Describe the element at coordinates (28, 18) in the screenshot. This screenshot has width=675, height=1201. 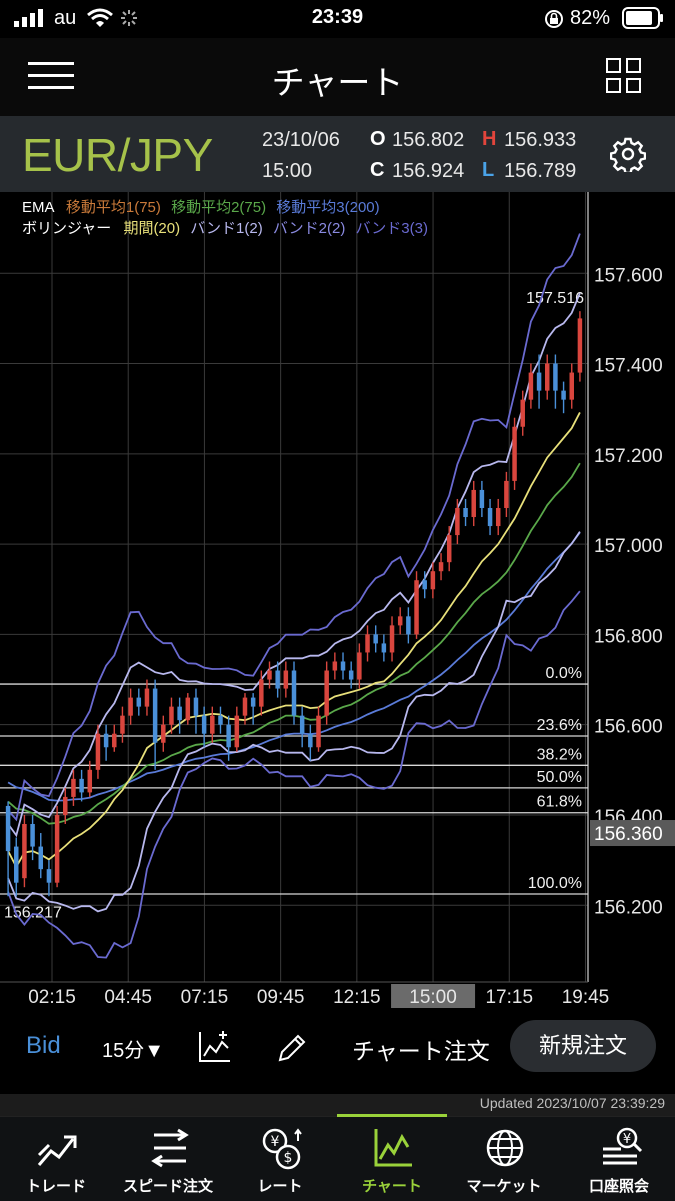
I see `signal-strength-icon` at that location.